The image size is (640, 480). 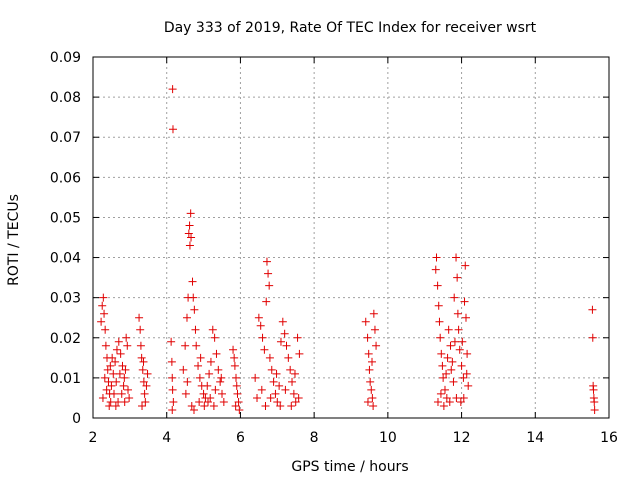 I want to click on y-tick-labels: 0 0.01 0.02 0.03 0.04 0.05 0.06 0.07 0.08 0.09, so click(x=65, y=238).